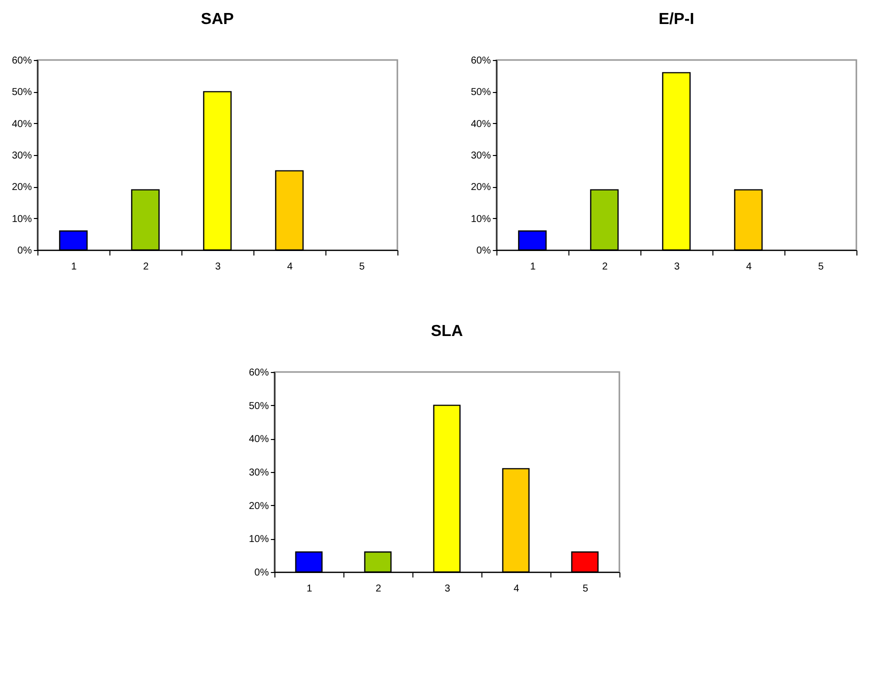  I want to click on chart-title: E/P-I, so click(676, 19).